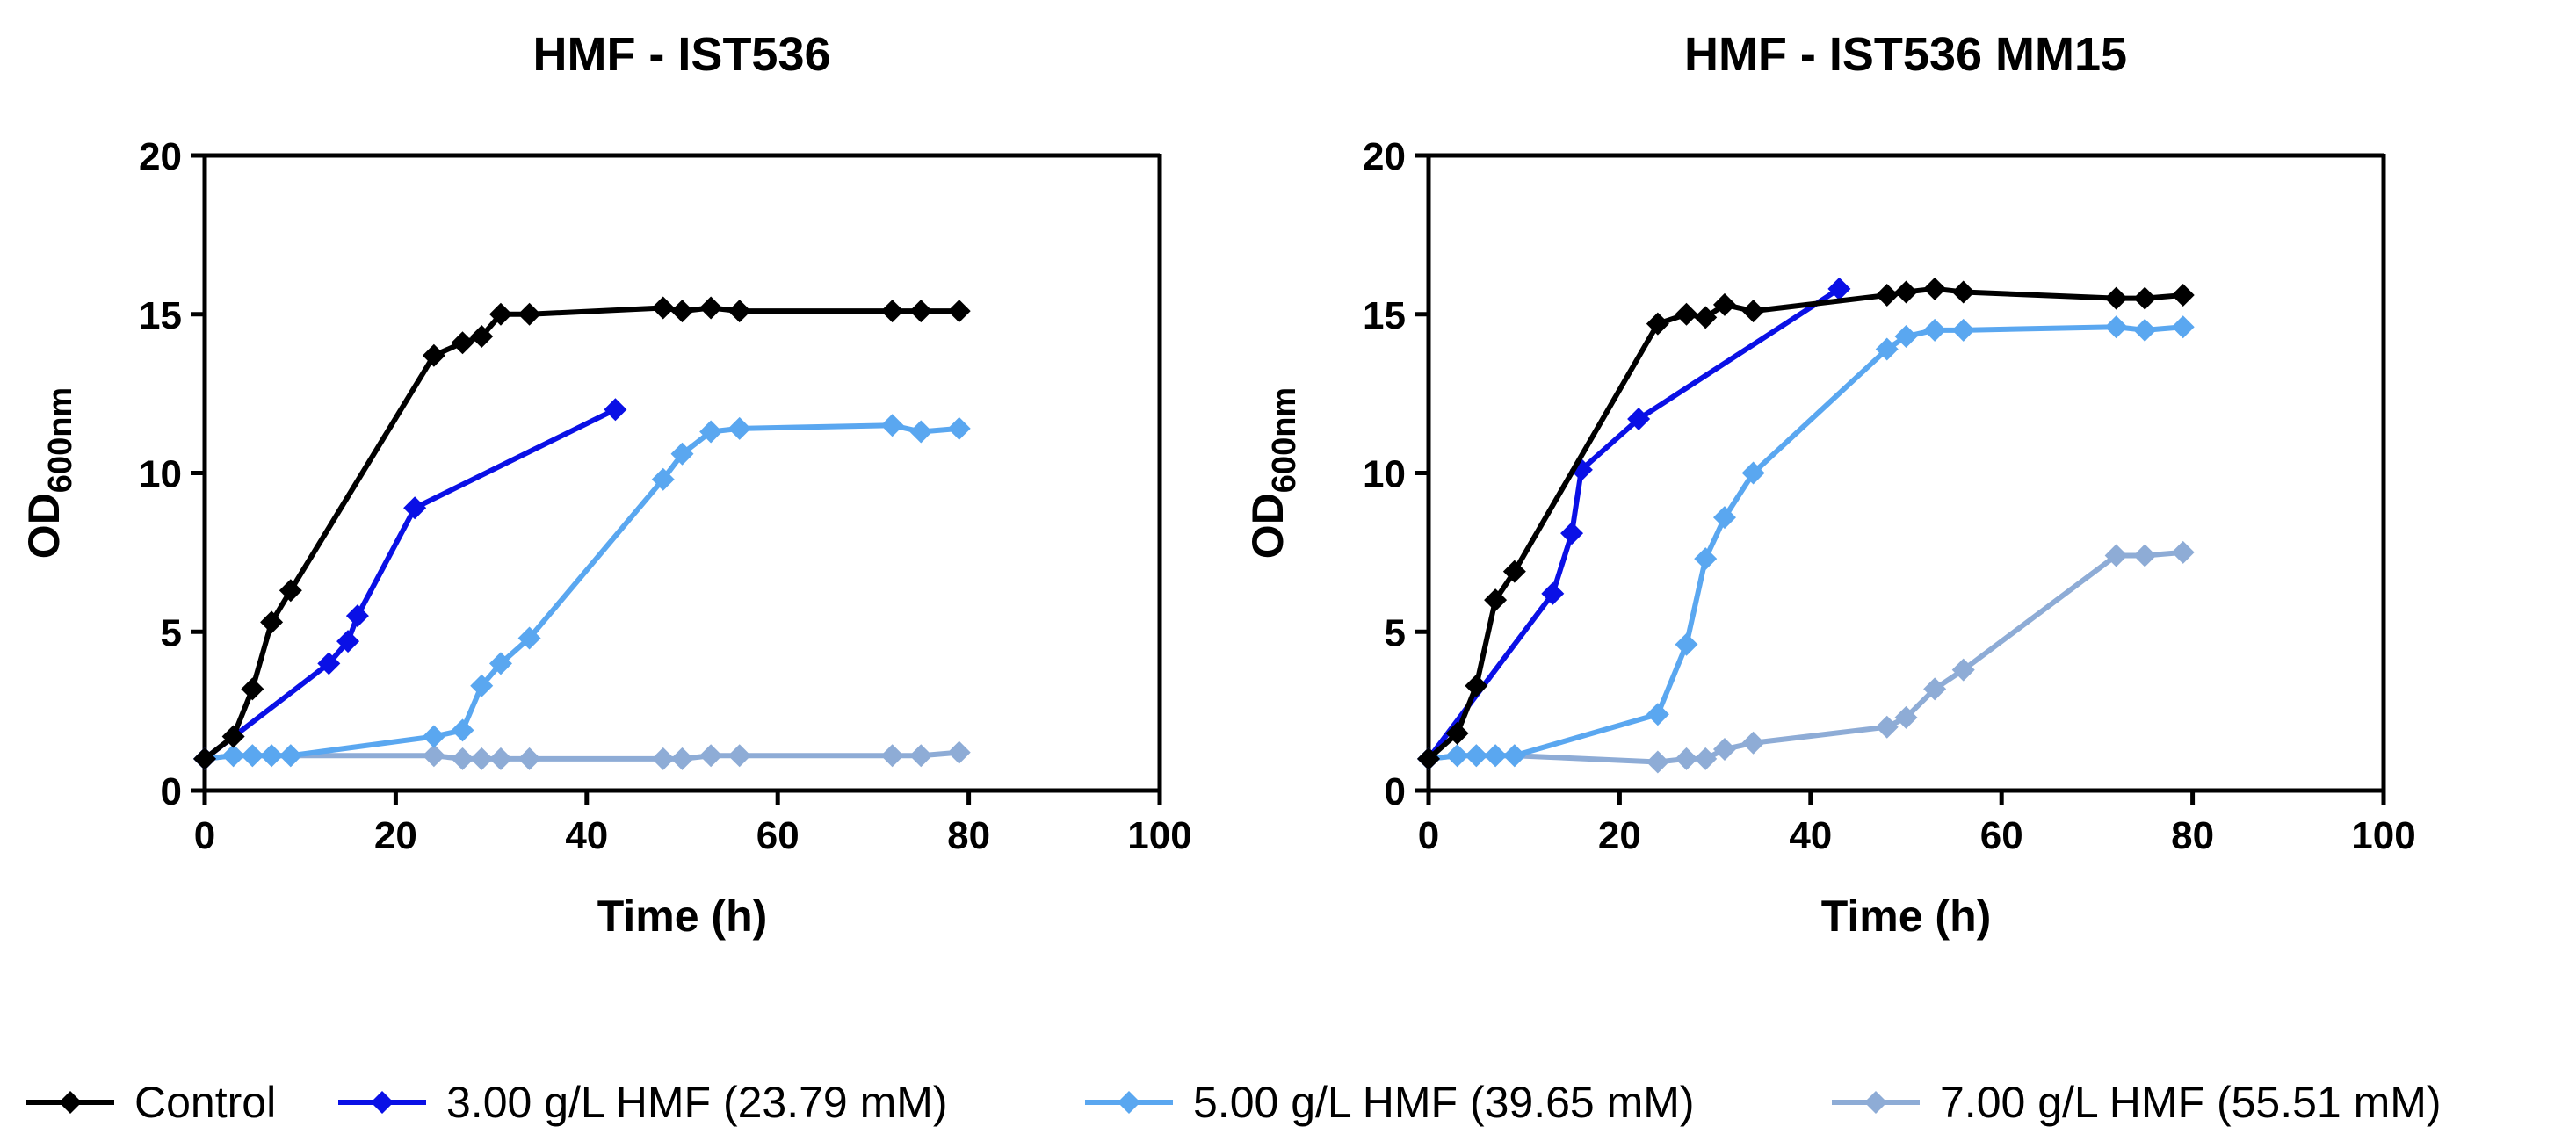 The image size is (2576, 1148). I want to click on y-tick-label: 10, so click(160, 474).